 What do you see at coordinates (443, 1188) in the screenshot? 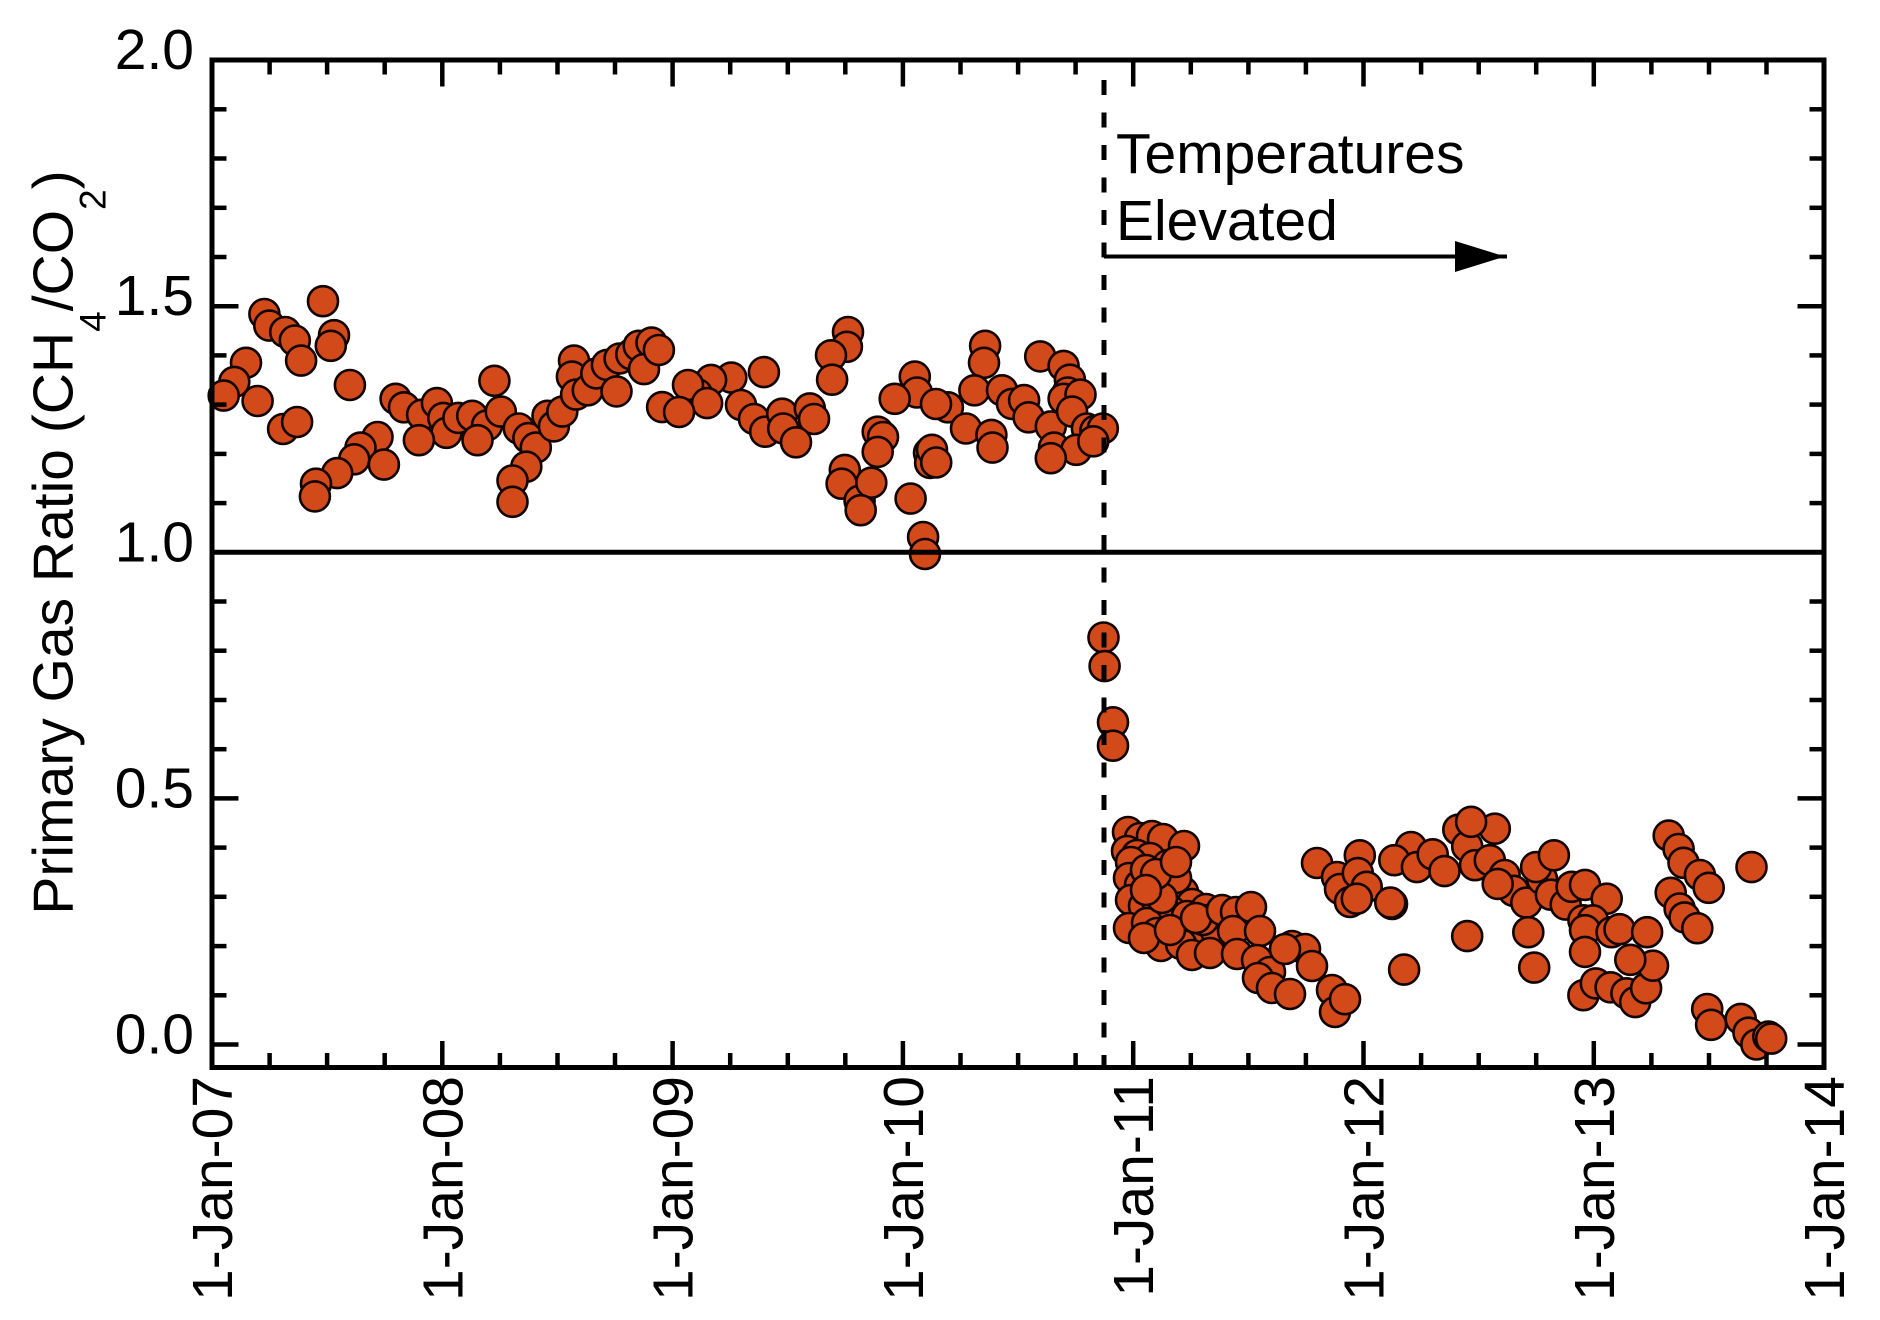
I see `svg-text: 1-Jan-08` at bounding box center [443, 1188].